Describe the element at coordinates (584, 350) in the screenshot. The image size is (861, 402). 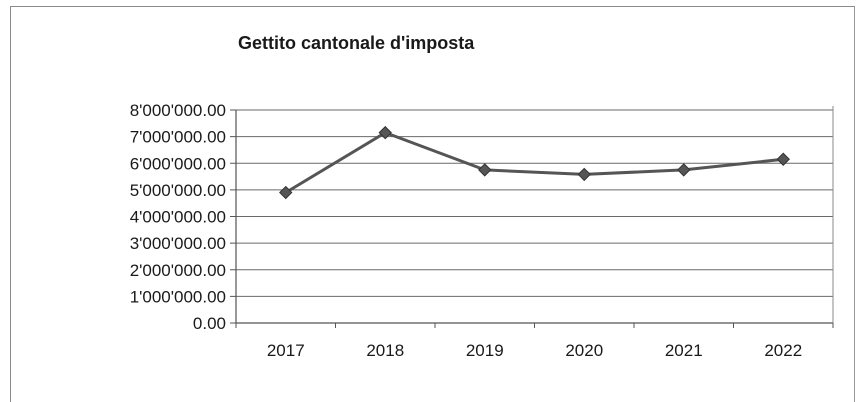
I see `x-tick-label: 2020` at that location.